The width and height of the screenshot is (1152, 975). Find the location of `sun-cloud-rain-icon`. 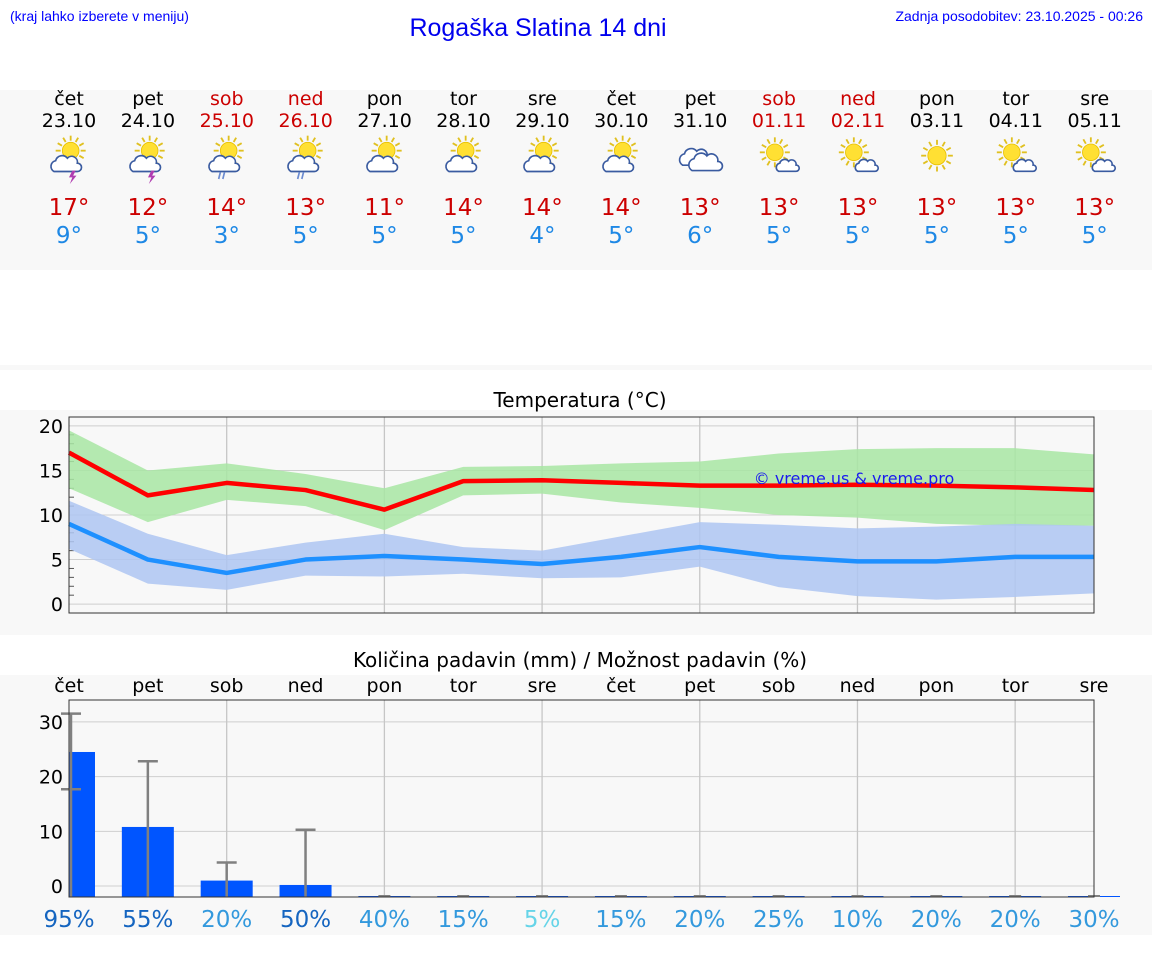

sun-cloud-rain-icon is located at coordinates (304, 157).